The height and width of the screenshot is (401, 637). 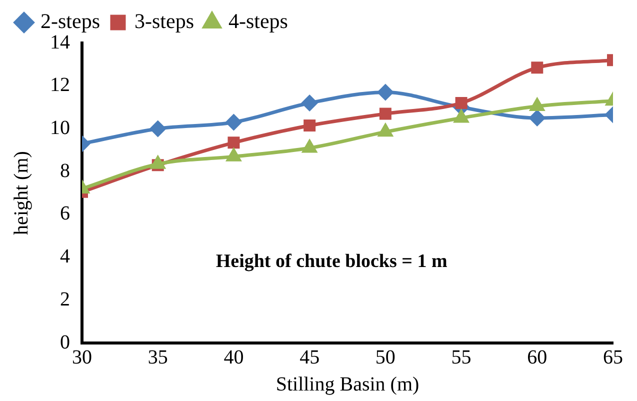 What do you see at coordinates (234, 357) in the screenshot?
I see `x-tick-label: 40` at bounding box center [234, 357].